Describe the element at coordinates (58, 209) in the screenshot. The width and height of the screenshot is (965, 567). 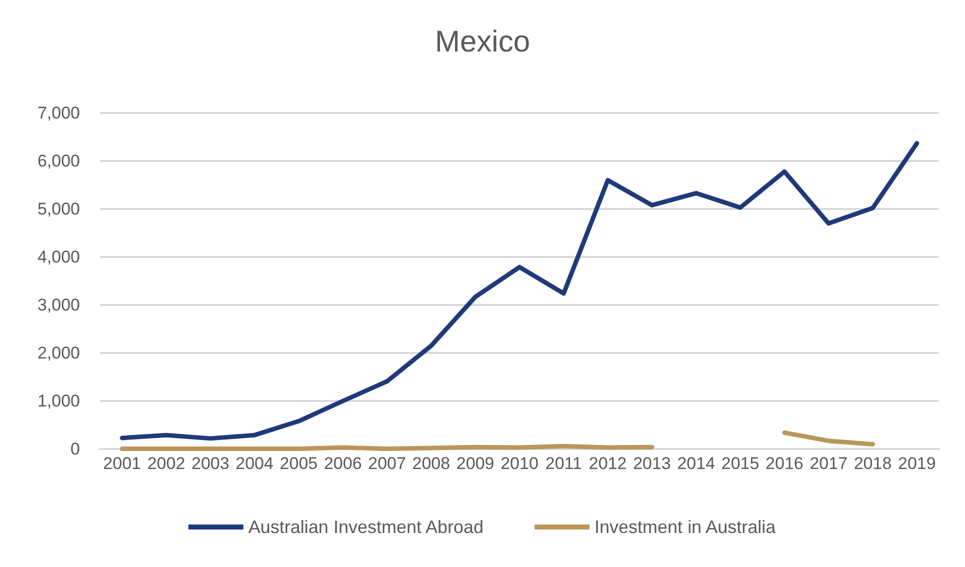
I see `y-tick-label: 5,000` at that location.